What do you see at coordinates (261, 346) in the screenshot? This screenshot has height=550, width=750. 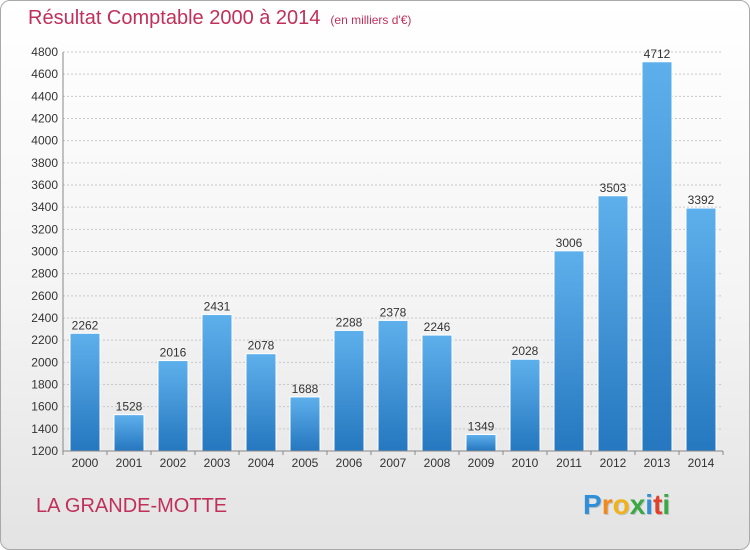 I see `bar-value-label: 2078` at bounding box center [261, 346].